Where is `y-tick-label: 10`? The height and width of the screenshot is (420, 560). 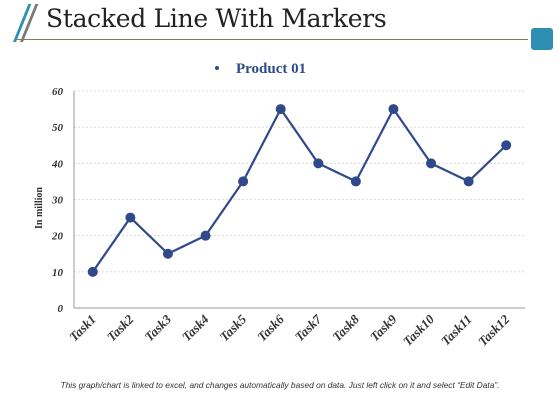
y-tick-label: 10 is located at coordinates (58, 273).